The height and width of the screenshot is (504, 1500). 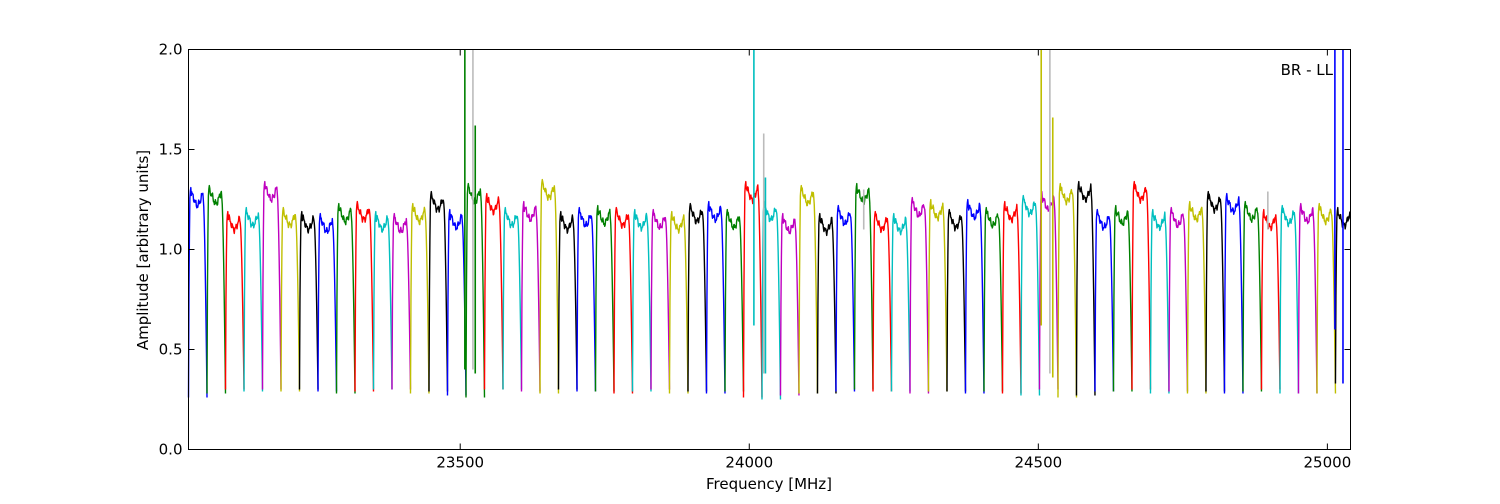 I want to click on y-axis-label: Amplitude [arbitrary units], so click(x=143, y=250).